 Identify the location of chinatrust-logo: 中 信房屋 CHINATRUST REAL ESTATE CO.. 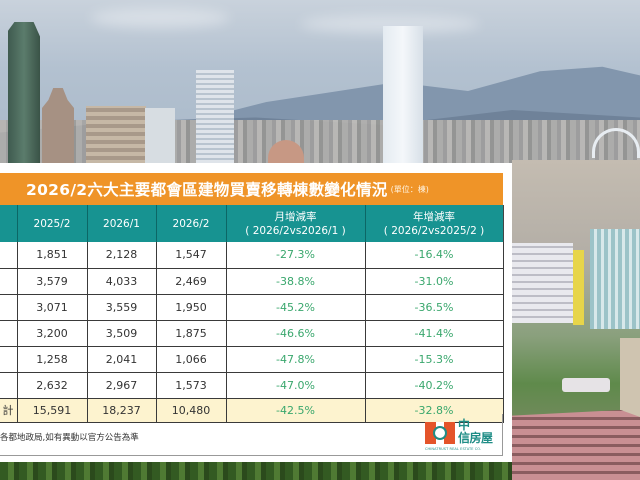
(463, 435).